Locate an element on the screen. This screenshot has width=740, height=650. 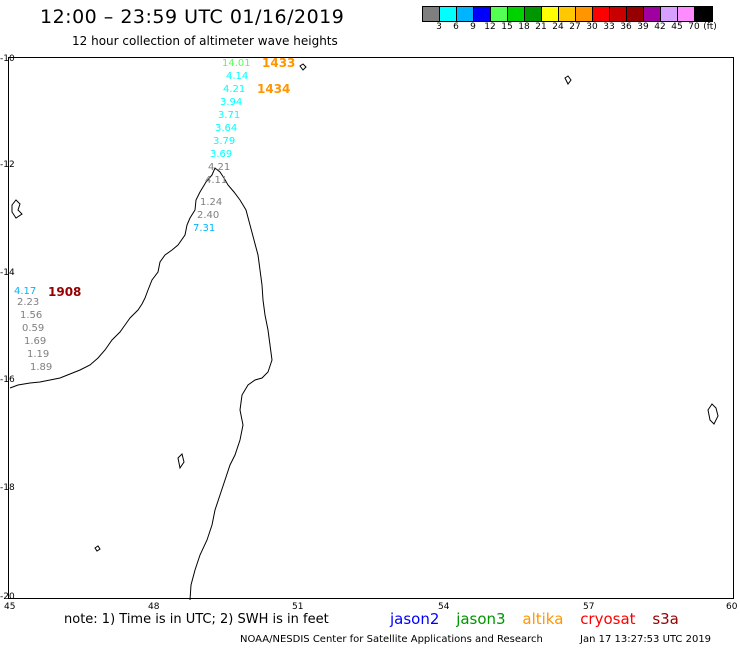
legend-unit: (ft) is located at coordinates (710, 27).